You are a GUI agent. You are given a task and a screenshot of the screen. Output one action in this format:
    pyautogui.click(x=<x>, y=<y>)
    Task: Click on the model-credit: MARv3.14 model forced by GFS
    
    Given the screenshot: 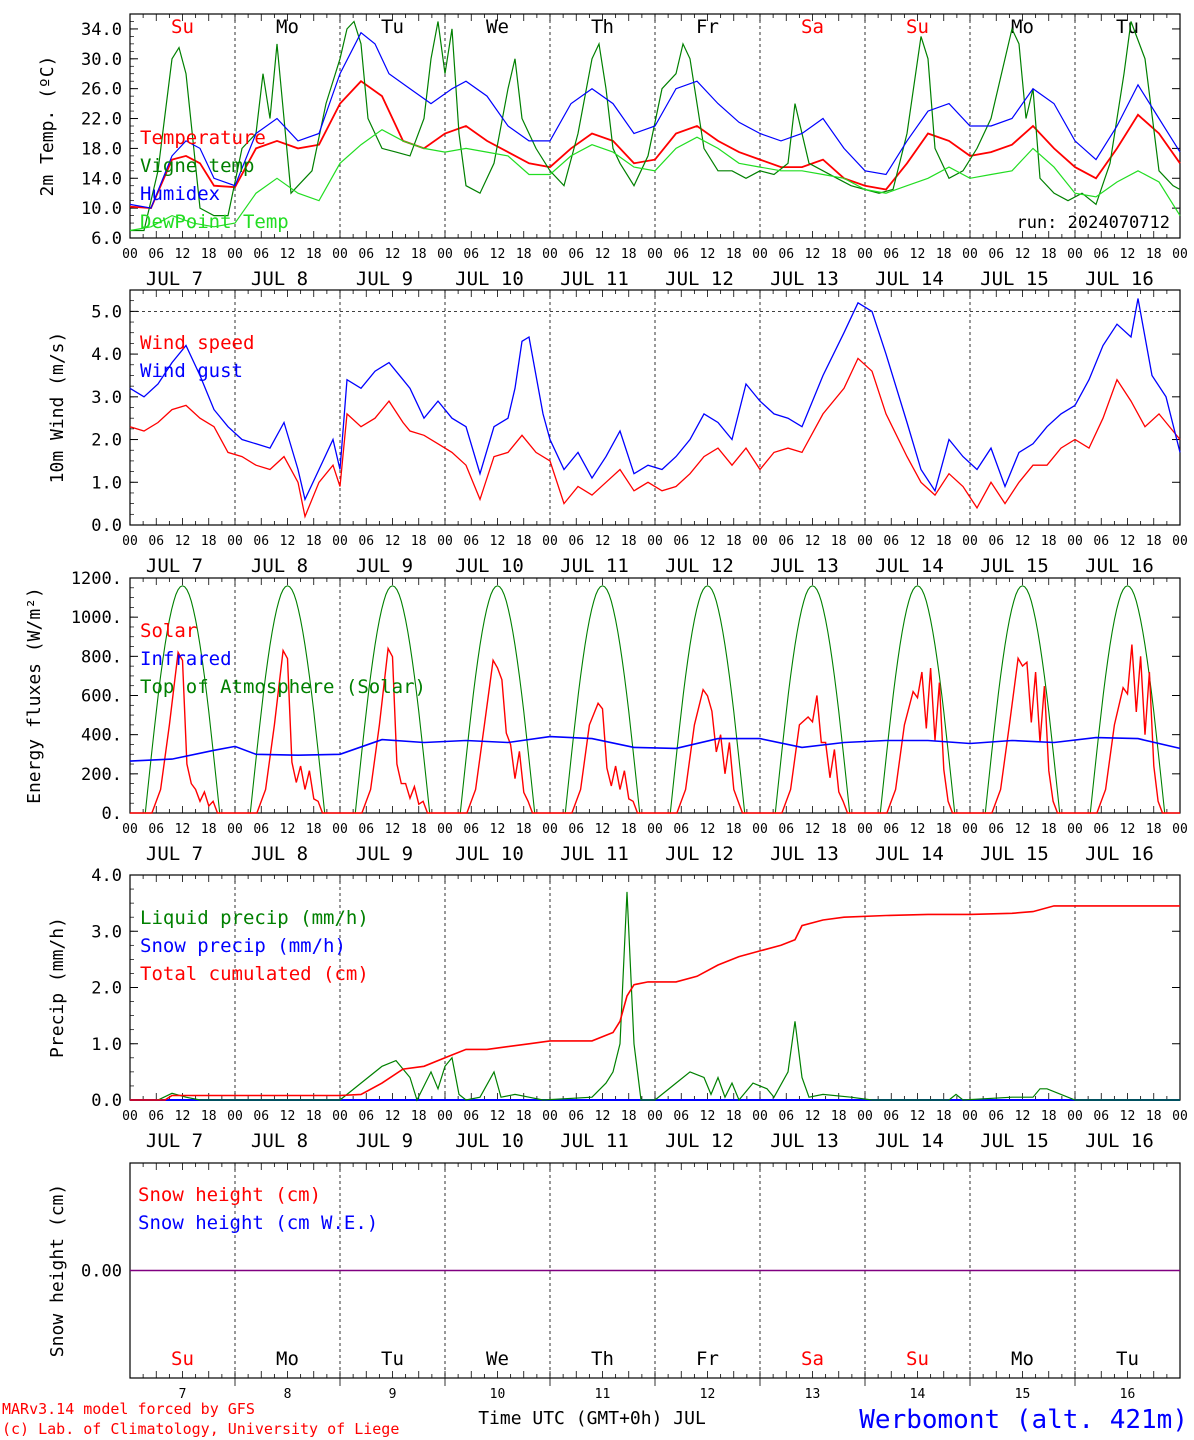 What is the action you would take?
    pyautogui.click(x=128, y=1409)
    